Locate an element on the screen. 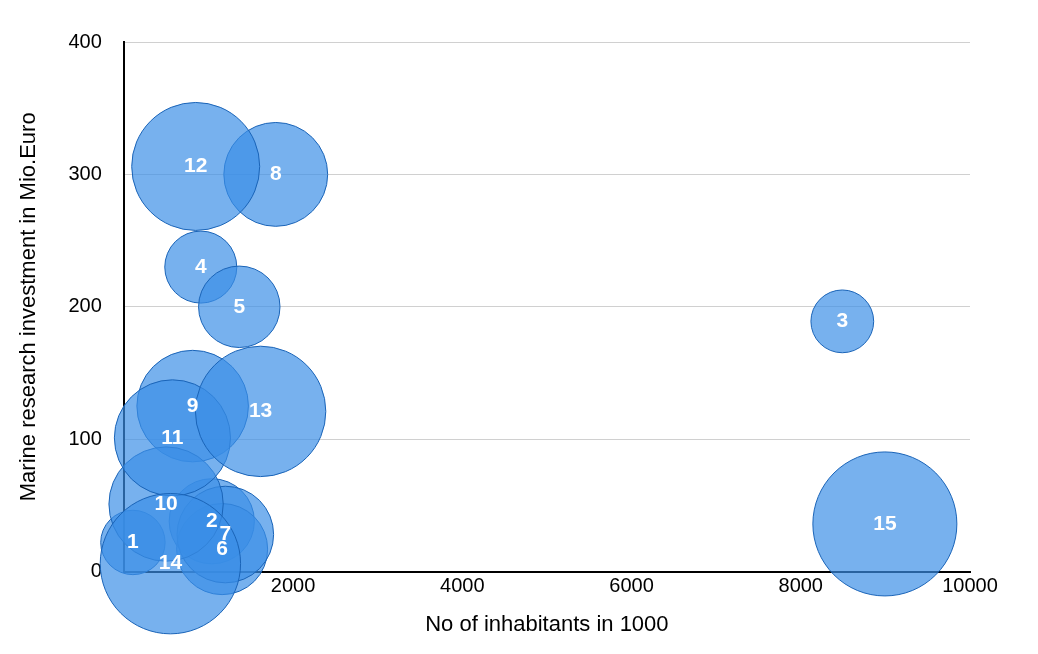  y-axis-title: Marine research investment in Mio.Euro is located at coordinates (28, 307).